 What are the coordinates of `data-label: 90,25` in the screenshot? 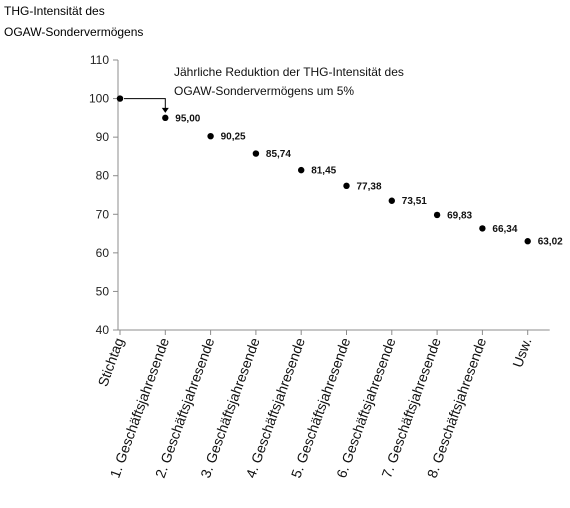 It's located at (233, 137).